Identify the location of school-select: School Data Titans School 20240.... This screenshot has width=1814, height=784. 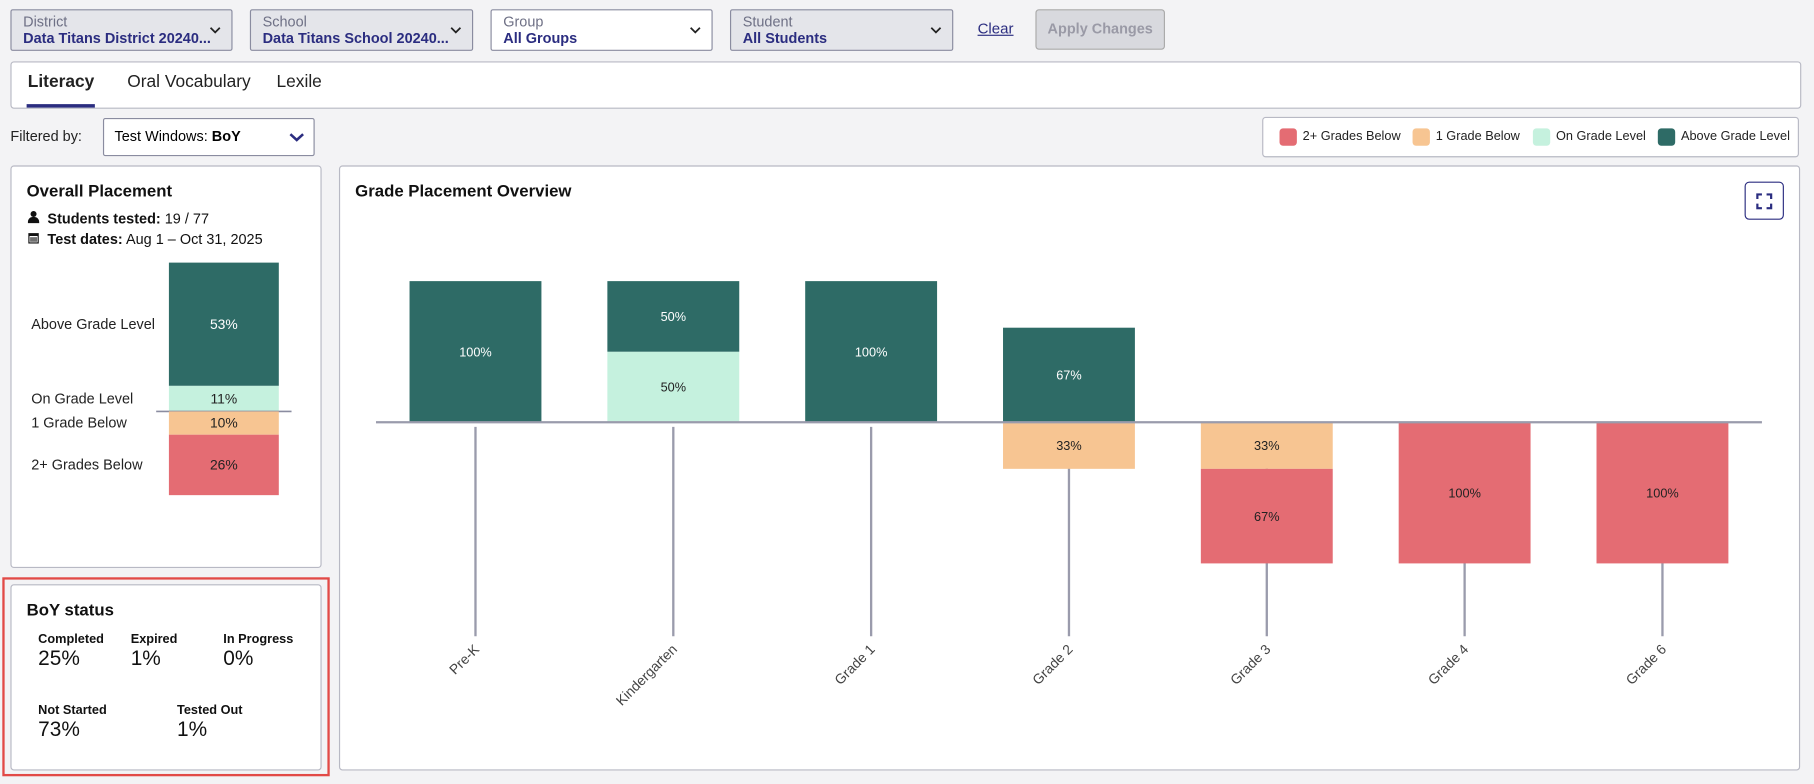
(361, 30).